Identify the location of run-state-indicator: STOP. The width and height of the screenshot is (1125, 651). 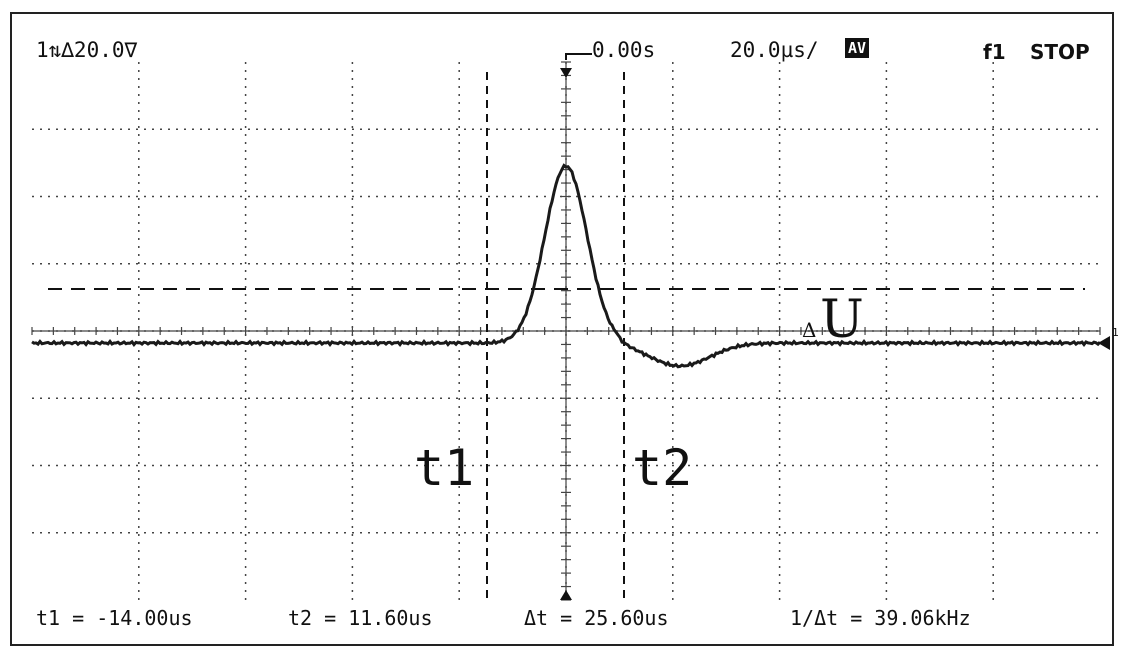
(1060, 52).